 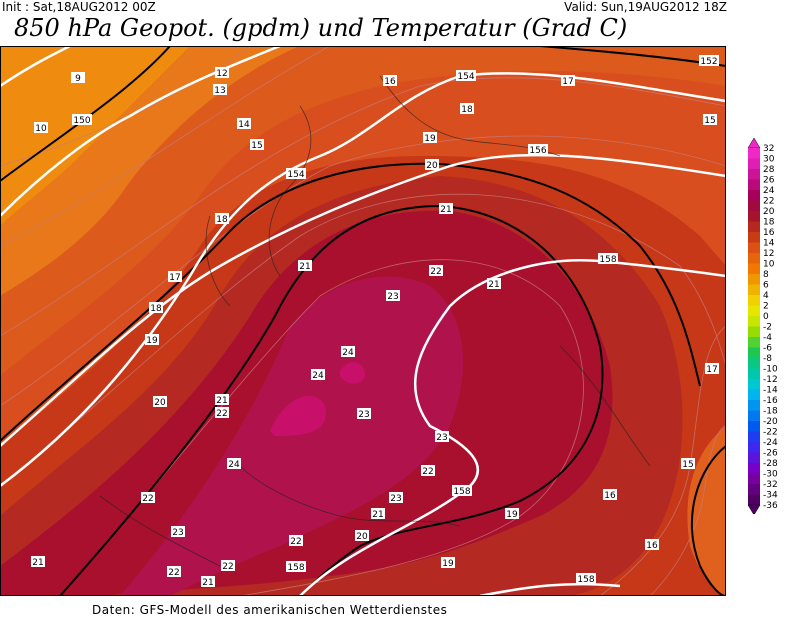 What do you see at coordinates (770, 370) in the screenshot?
I see `colorbar-label: -10` at bounding box center [770, 370].